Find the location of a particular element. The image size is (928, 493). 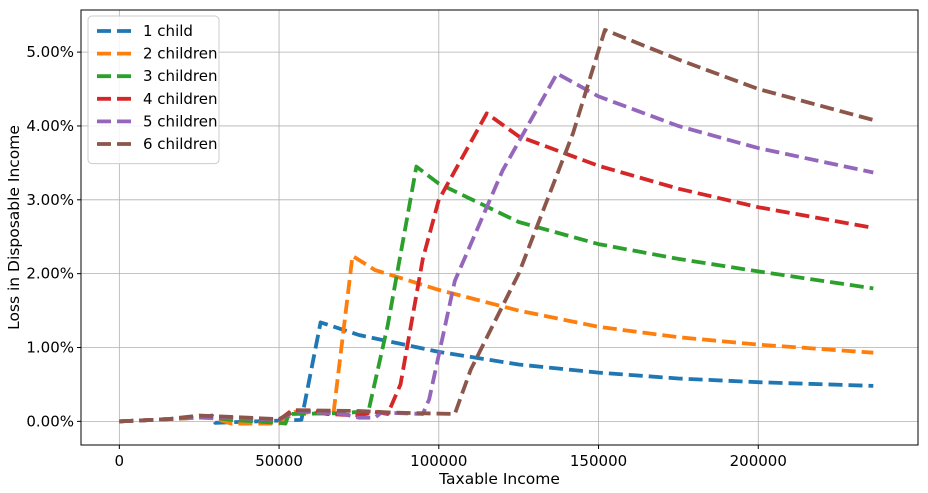

y-tick-label: 3.00% is located at coordinates (50, 200).